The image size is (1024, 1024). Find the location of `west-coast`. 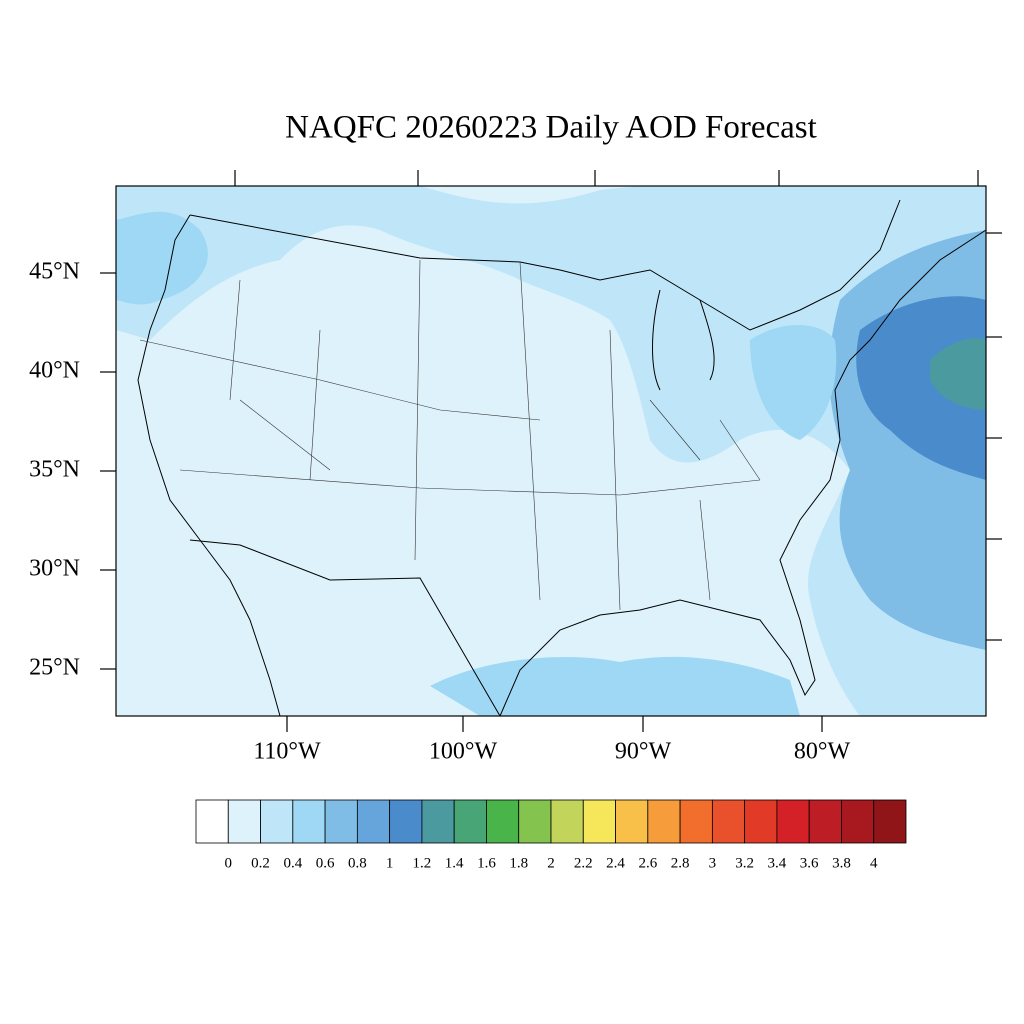

west-coast is located at coordinates (209, 465).